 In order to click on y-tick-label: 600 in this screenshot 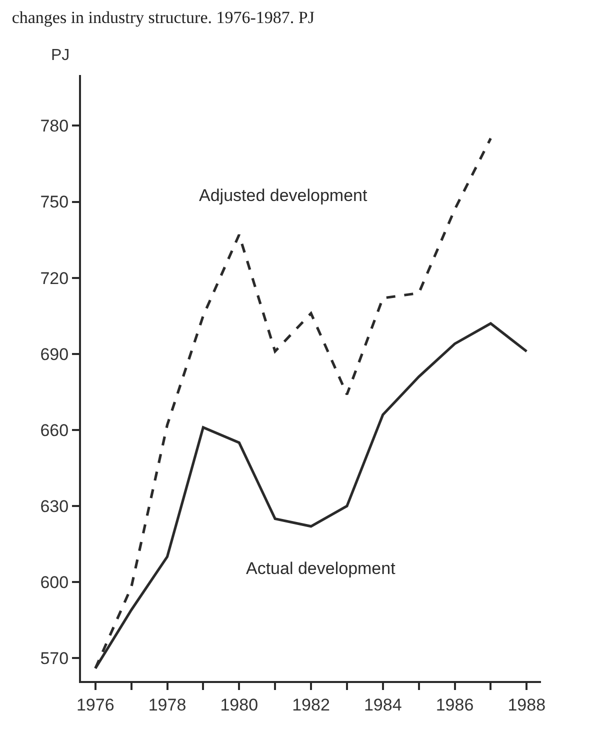, I will do `click(54, 582)`.